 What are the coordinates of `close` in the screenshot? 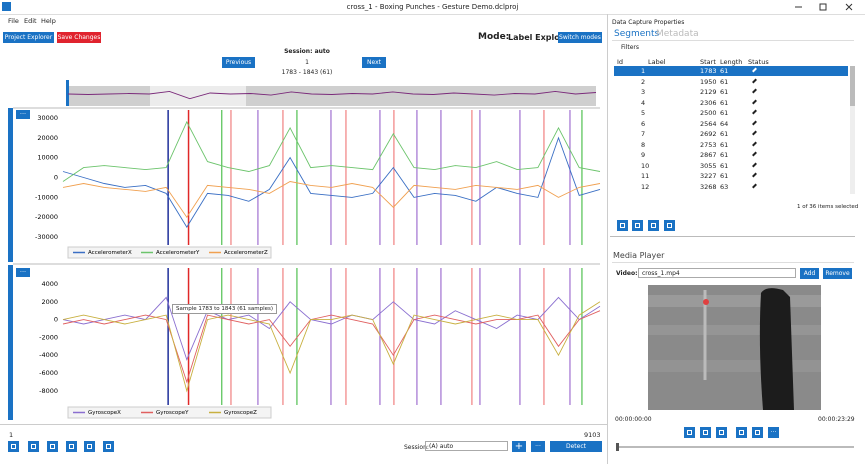 It's located at (849, 7).